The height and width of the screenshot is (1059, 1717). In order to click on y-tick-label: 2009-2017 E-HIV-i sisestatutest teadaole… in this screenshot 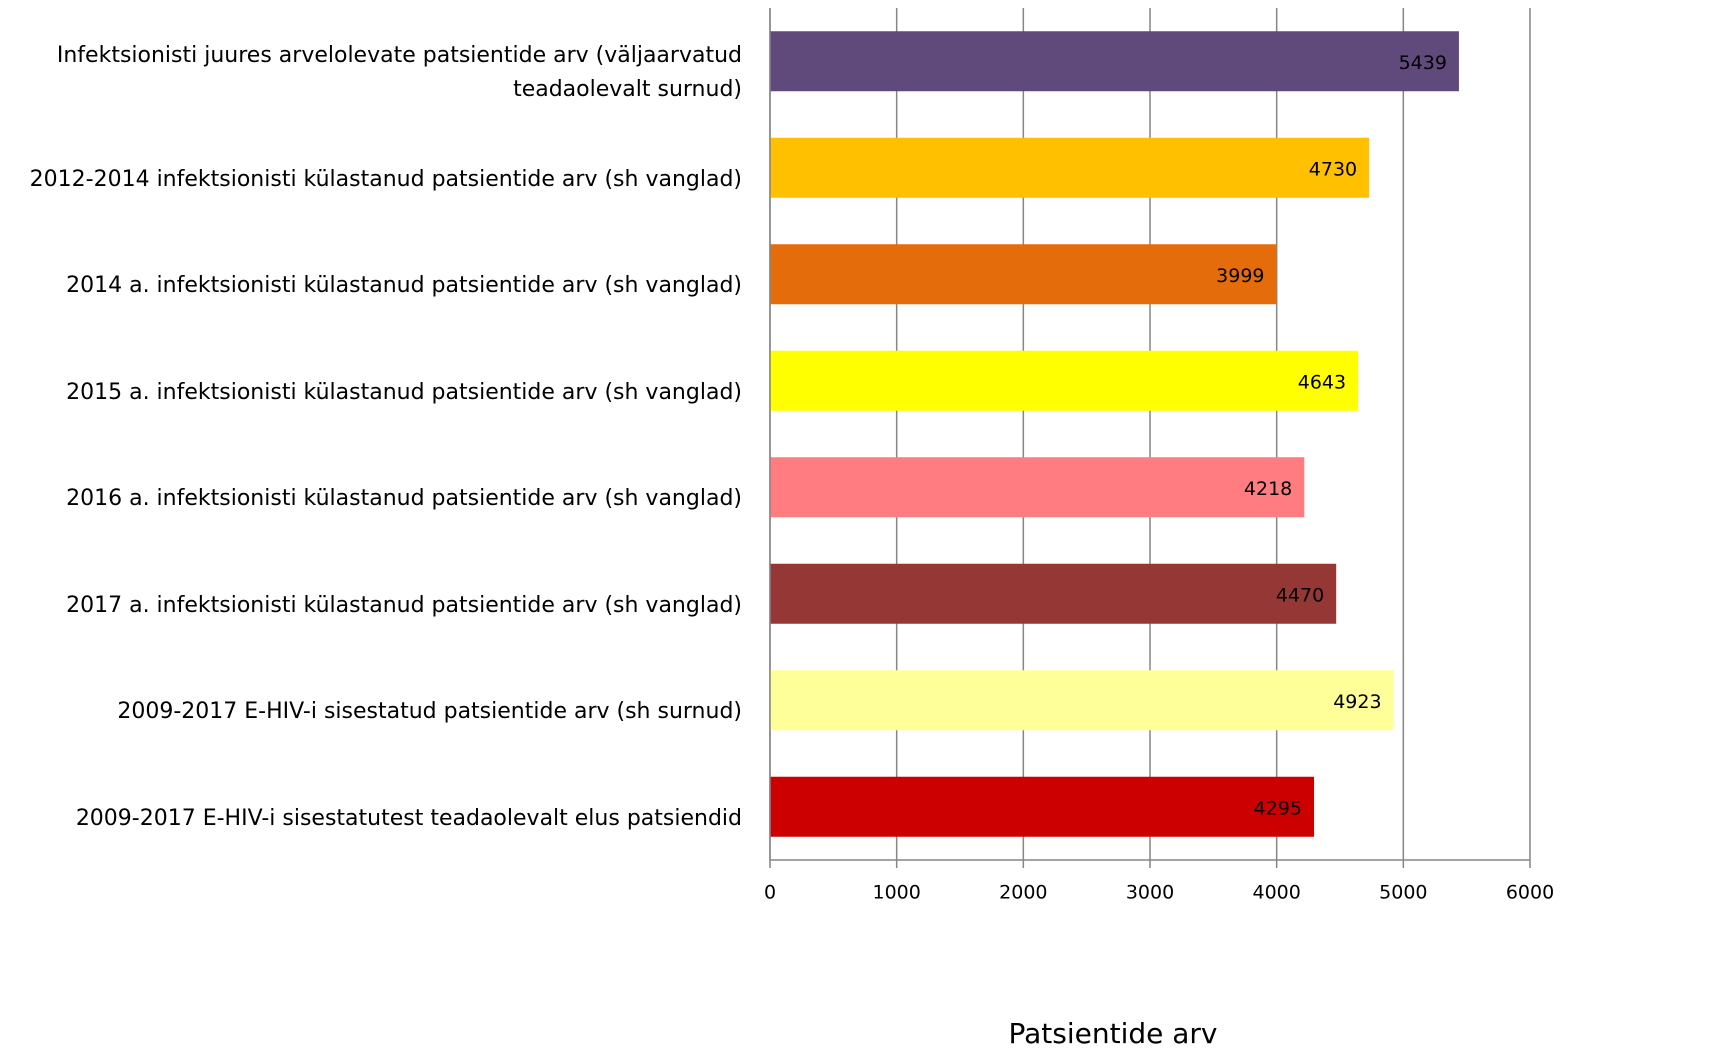, I will do `click(408, 818)`.